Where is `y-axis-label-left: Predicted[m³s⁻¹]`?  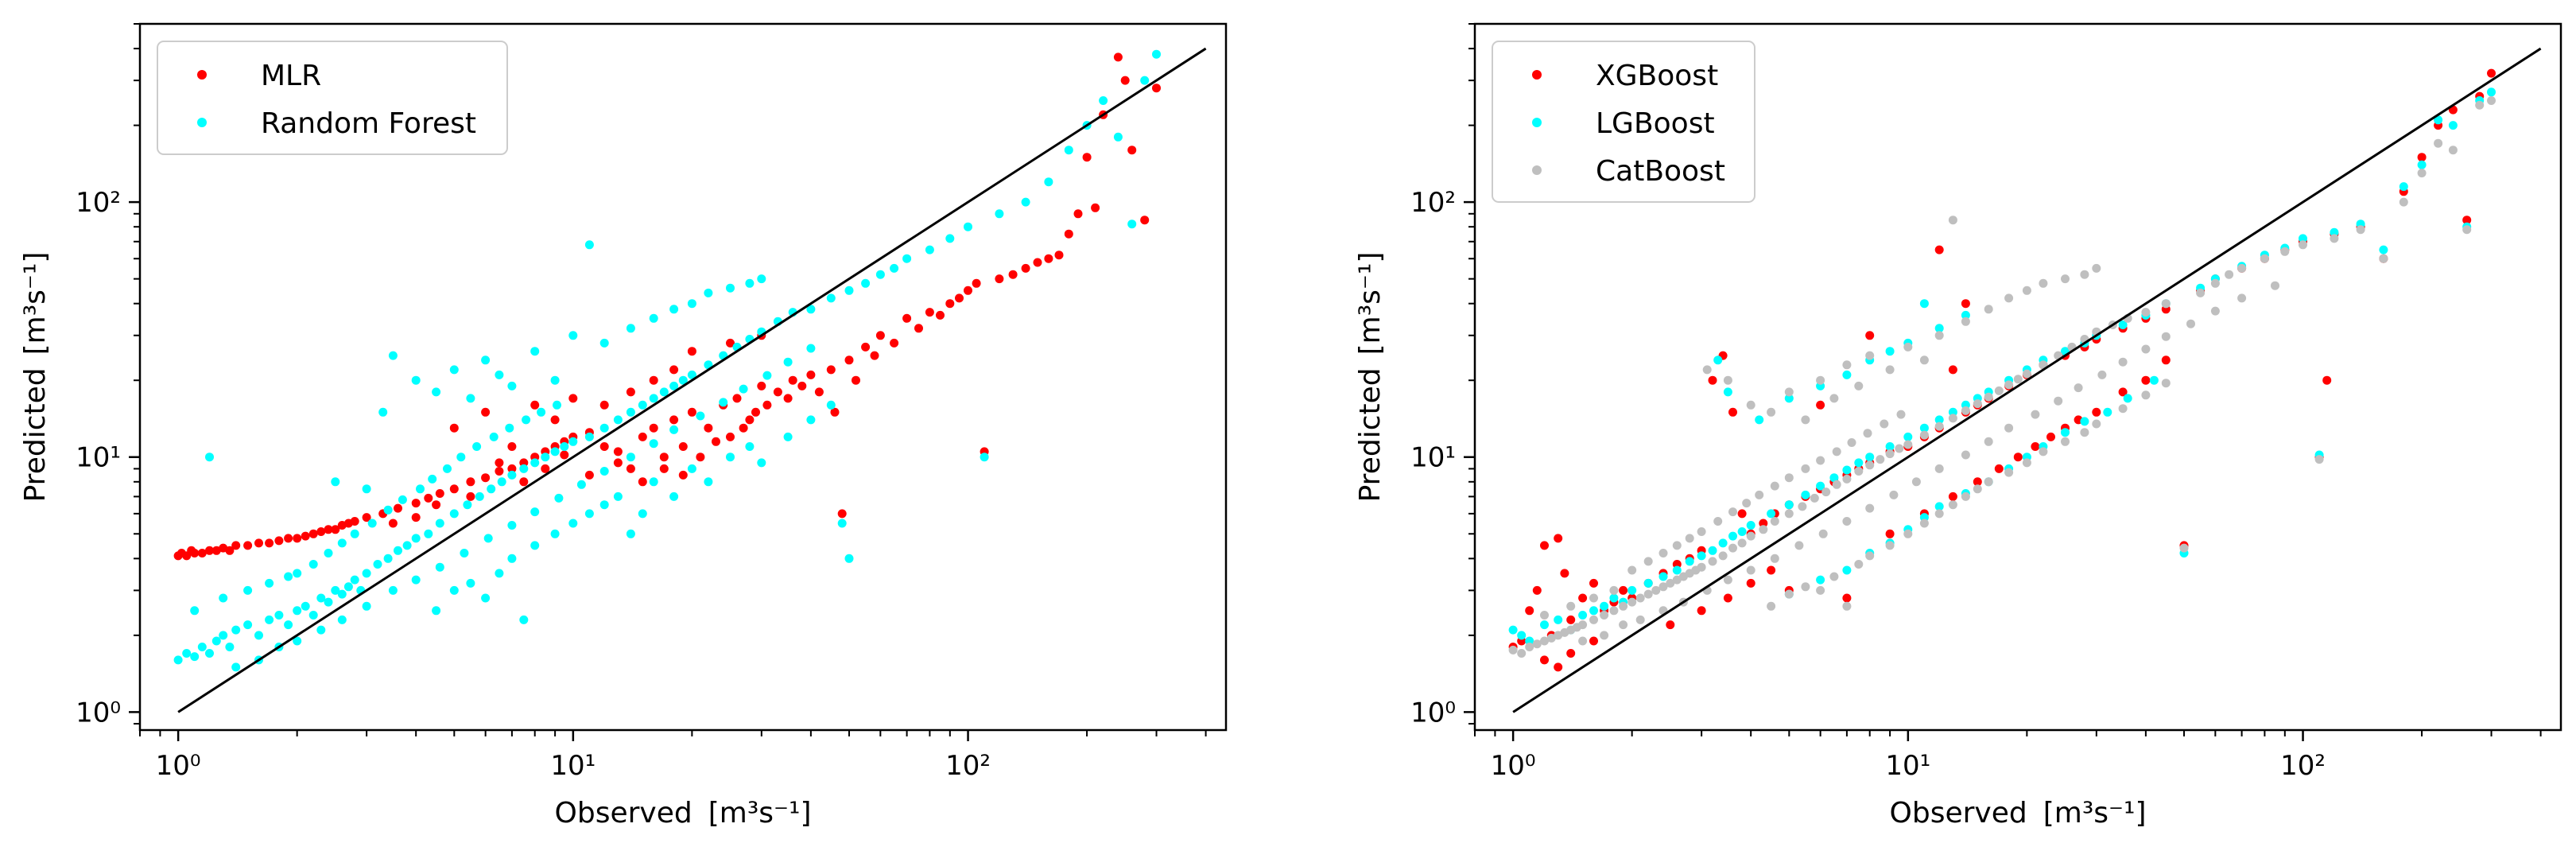 y-axis-label-left: Predicted[m³s⁻¹] is located at coordinates (35, 377).